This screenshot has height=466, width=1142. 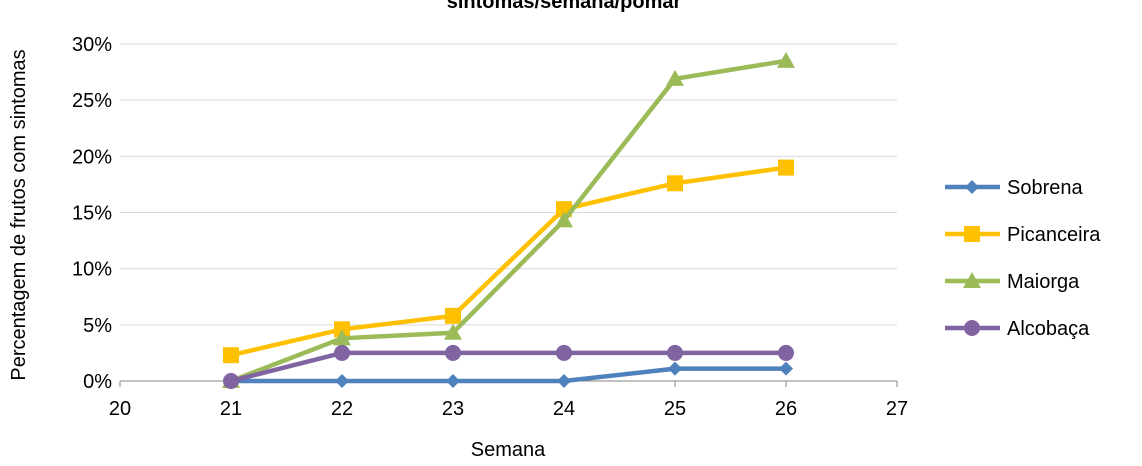 I want to click on x-tick-label: 25, so click(x=675, y=409).